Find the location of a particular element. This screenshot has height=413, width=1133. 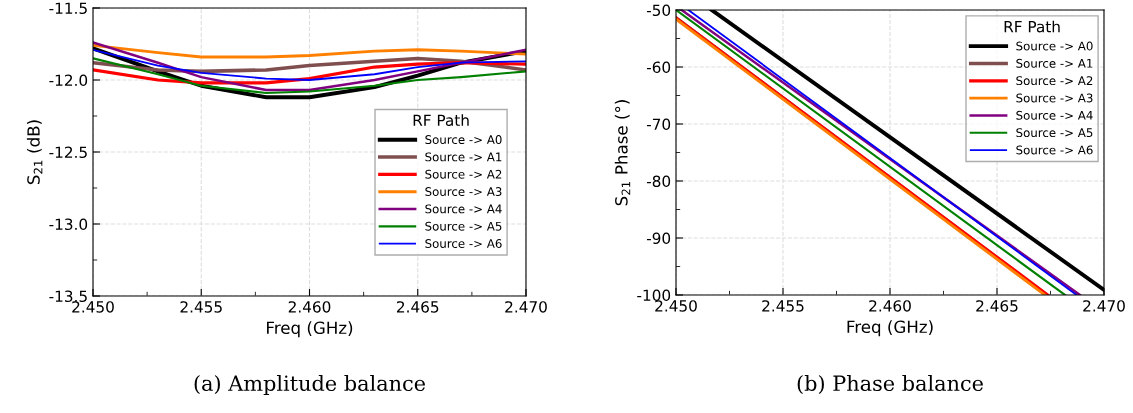

y-tick-label: -12.0 is located at coordinates (68, 80).